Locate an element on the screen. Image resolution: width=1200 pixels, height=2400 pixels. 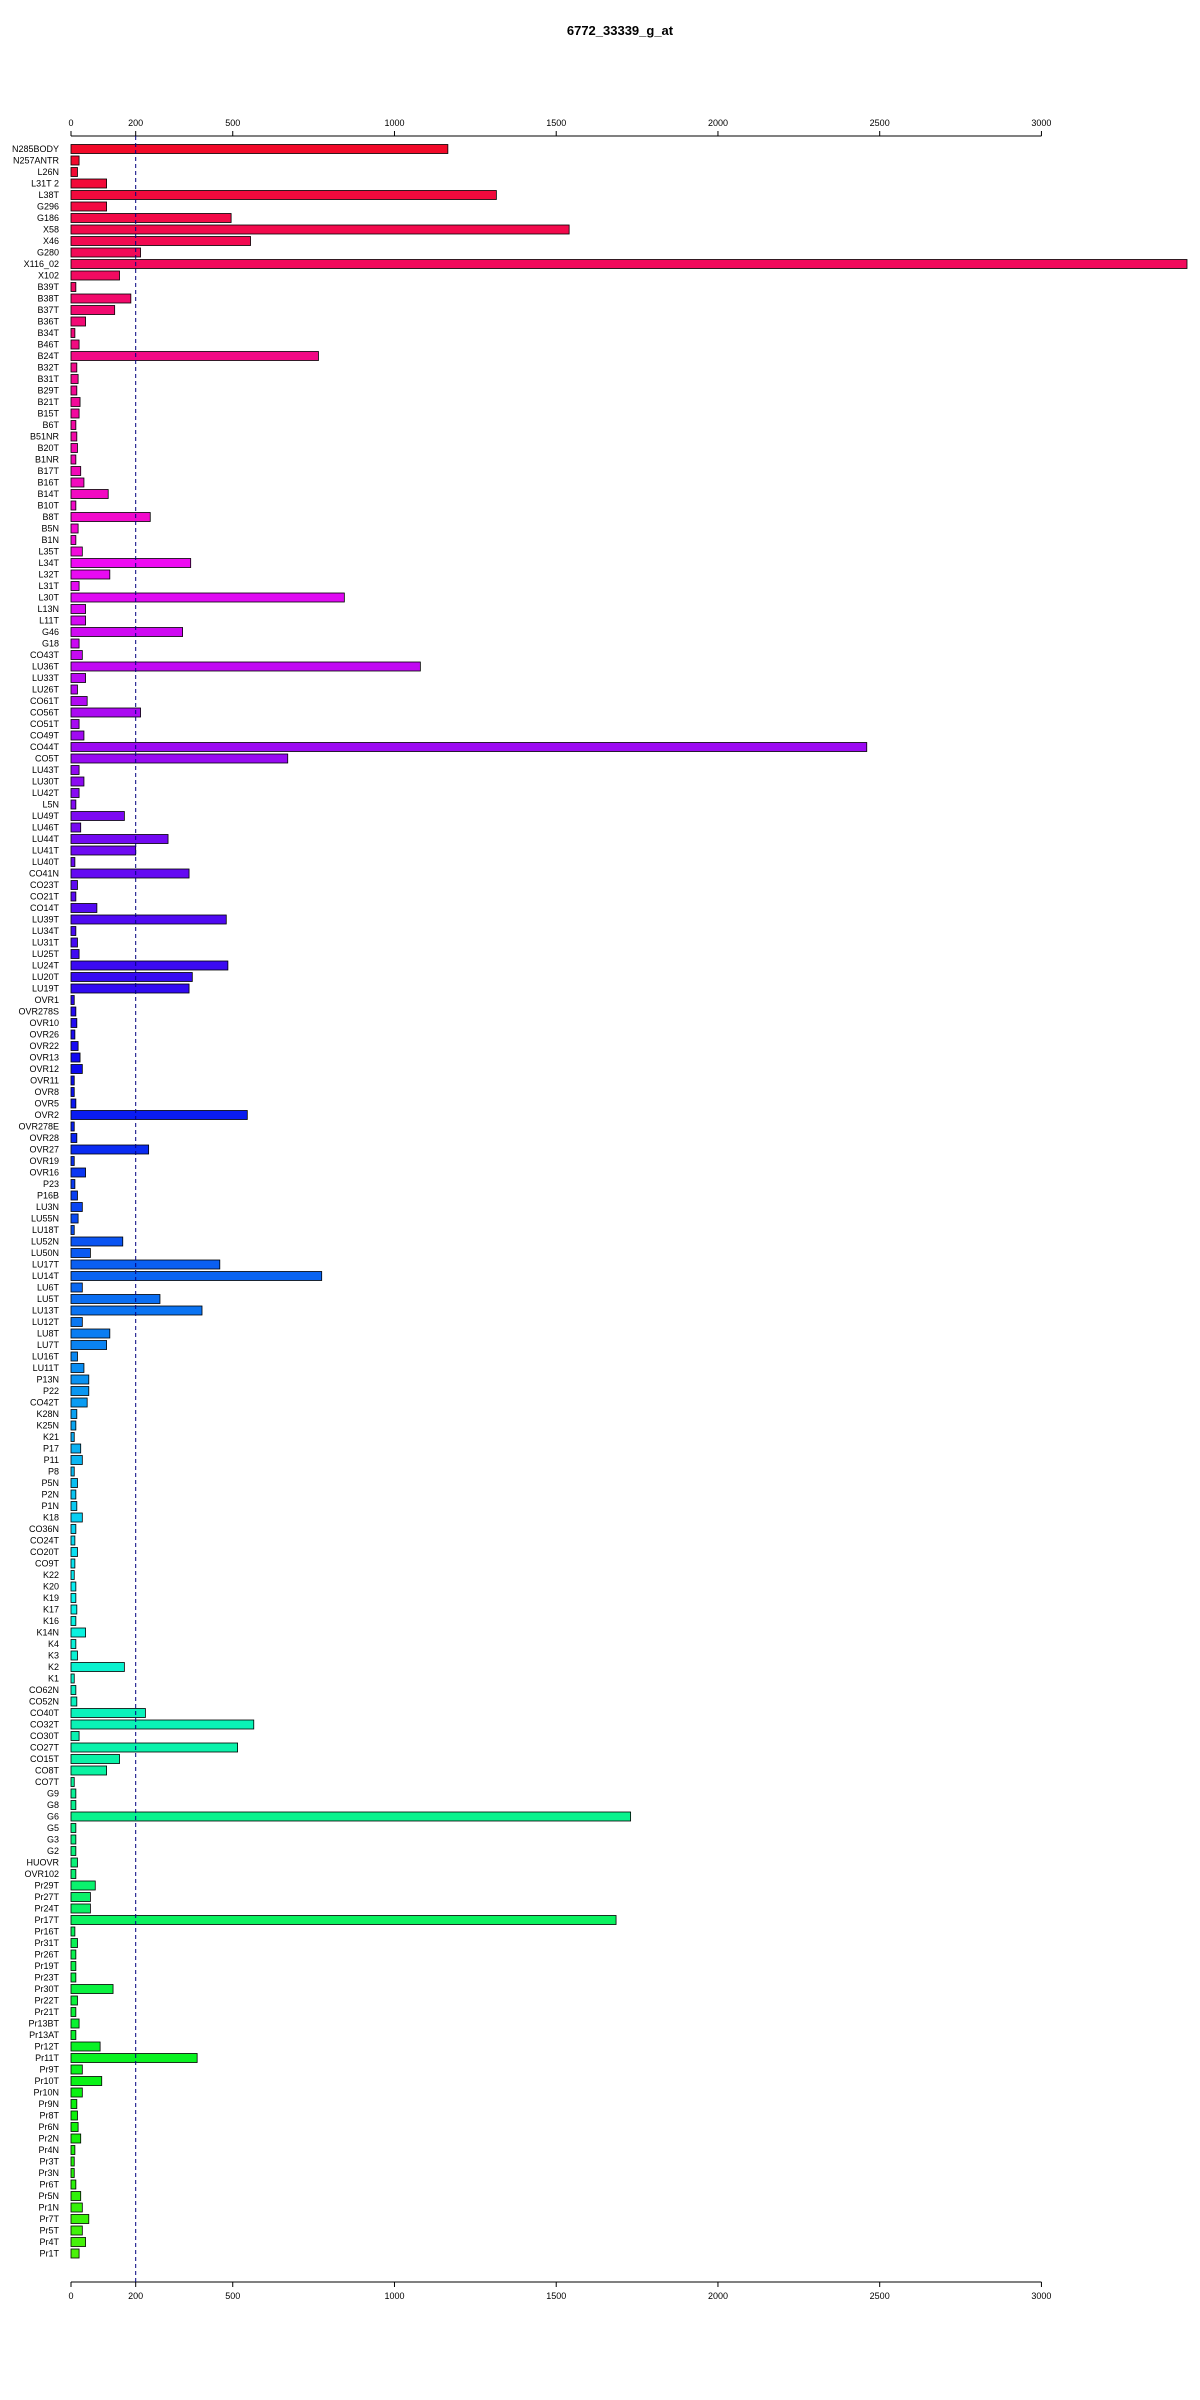
category-label: Pr1T is located at coordinates (49, 2254).